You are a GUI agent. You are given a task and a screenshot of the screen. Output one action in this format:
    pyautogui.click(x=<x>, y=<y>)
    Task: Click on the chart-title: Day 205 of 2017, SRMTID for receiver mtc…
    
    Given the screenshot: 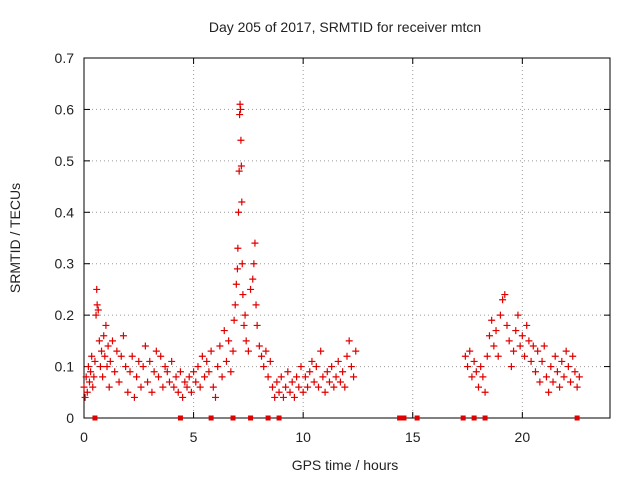 What is the action you would take?
    pyautogui.click(x=345, y=27)
    